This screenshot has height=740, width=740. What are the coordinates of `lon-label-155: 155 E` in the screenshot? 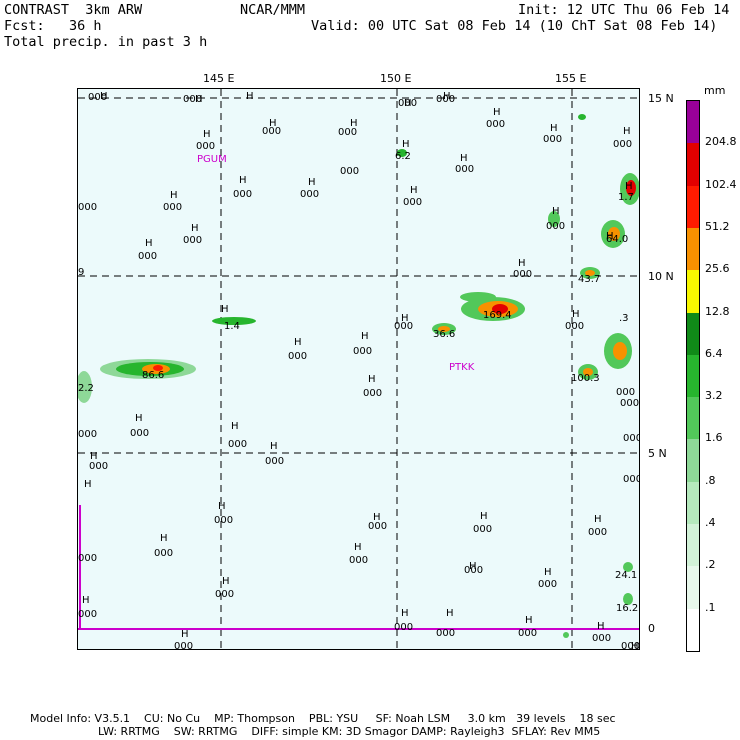 It's located at (571, 78).